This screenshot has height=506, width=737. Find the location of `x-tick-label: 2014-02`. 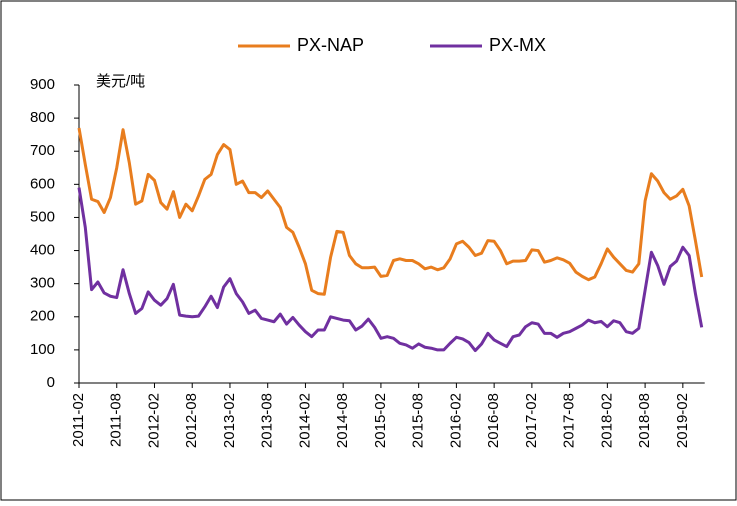

x-tick-label: 2014-02 is located at coordinates (304, 420).